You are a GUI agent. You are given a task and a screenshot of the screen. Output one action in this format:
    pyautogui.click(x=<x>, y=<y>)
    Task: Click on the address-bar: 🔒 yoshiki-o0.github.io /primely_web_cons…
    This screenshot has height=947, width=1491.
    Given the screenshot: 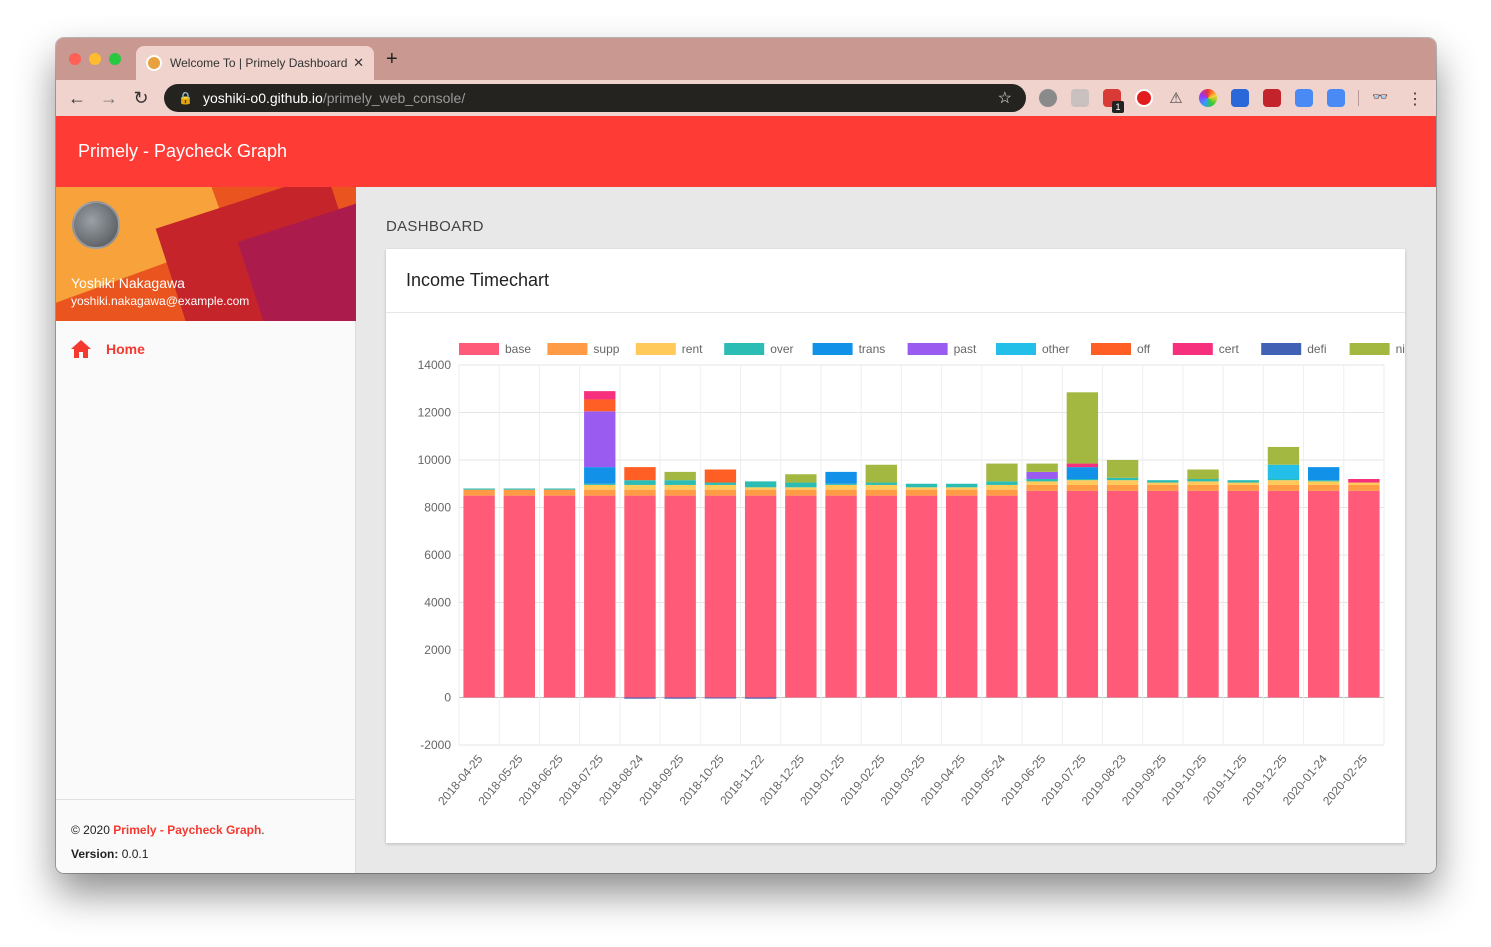 What is the action you would take?
    pyautogui.click(x=595, y=98)
    